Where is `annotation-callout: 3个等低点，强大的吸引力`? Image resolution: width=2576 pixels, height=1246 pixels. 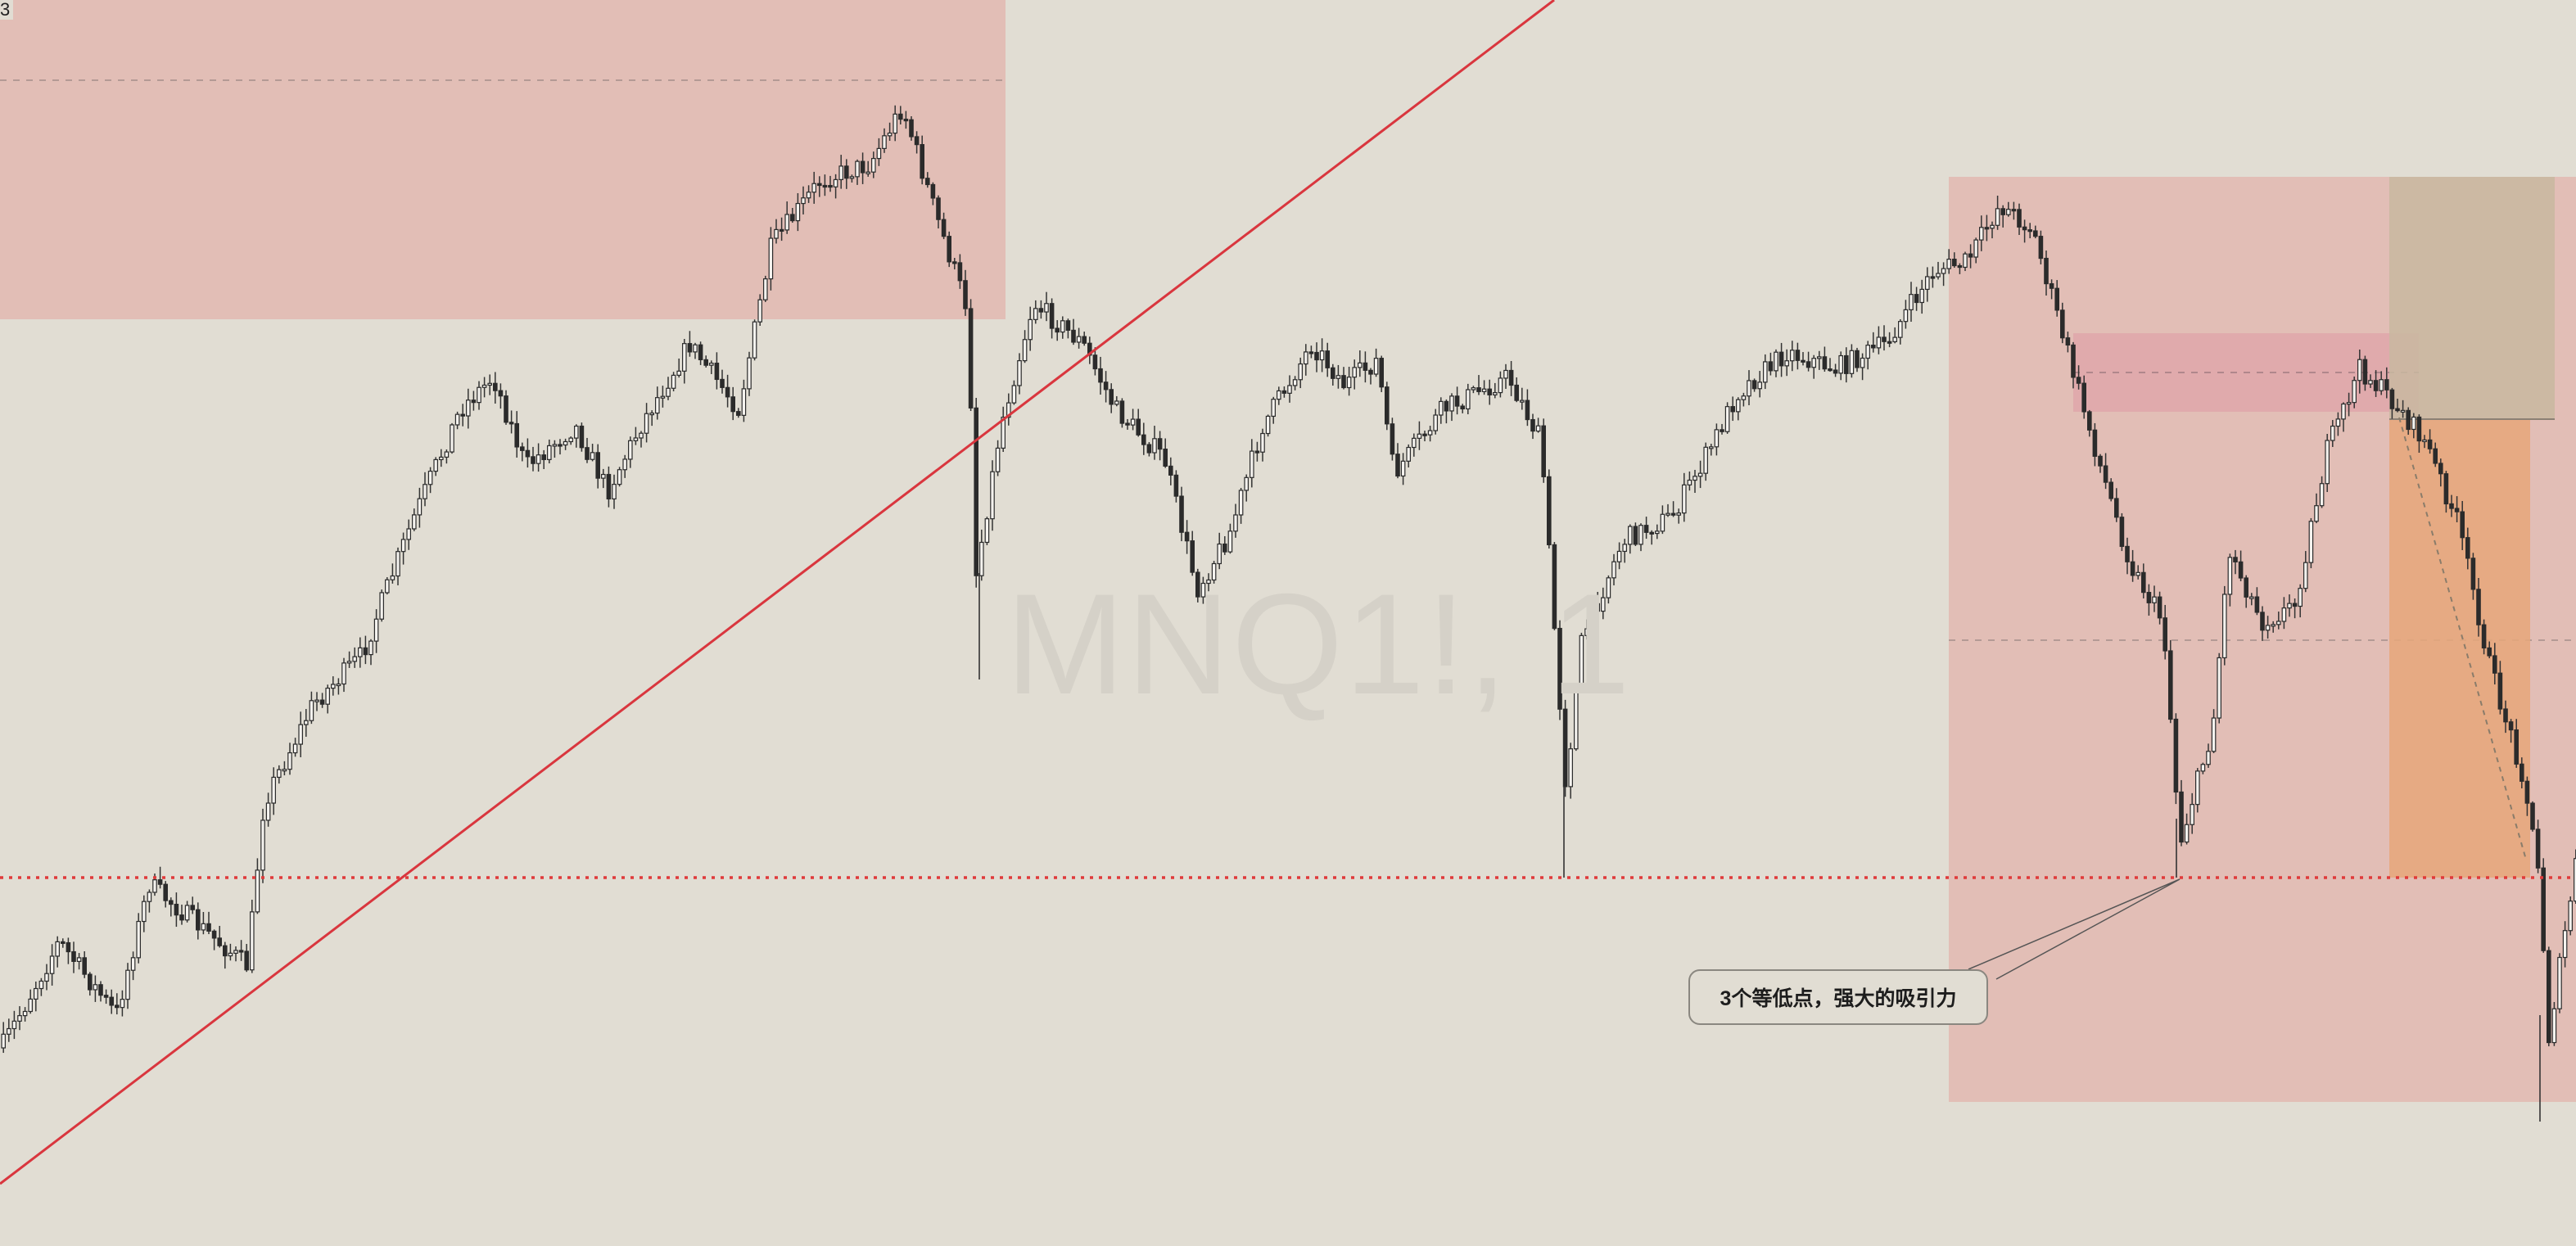 annotation-callout: 3个等低点，强大的吸引力 is located at coordinates (1838, 997).